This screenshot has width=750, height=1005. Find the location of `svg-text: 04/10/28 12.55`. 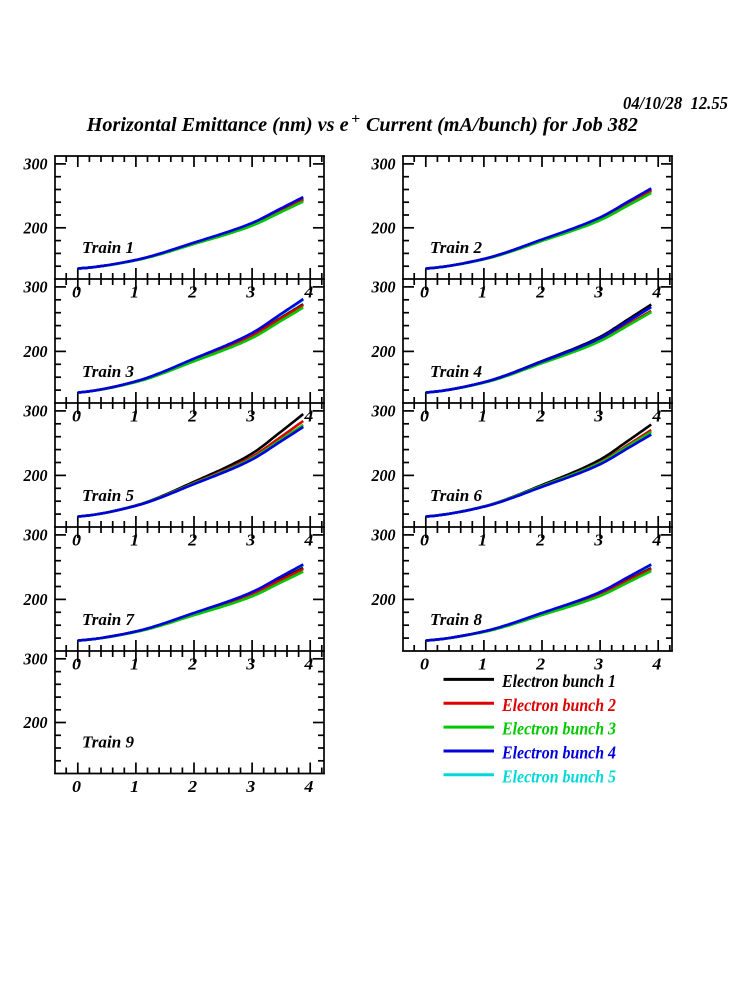

svg-text: 04/10/28 12.55 is located at coordinates (675, 103).